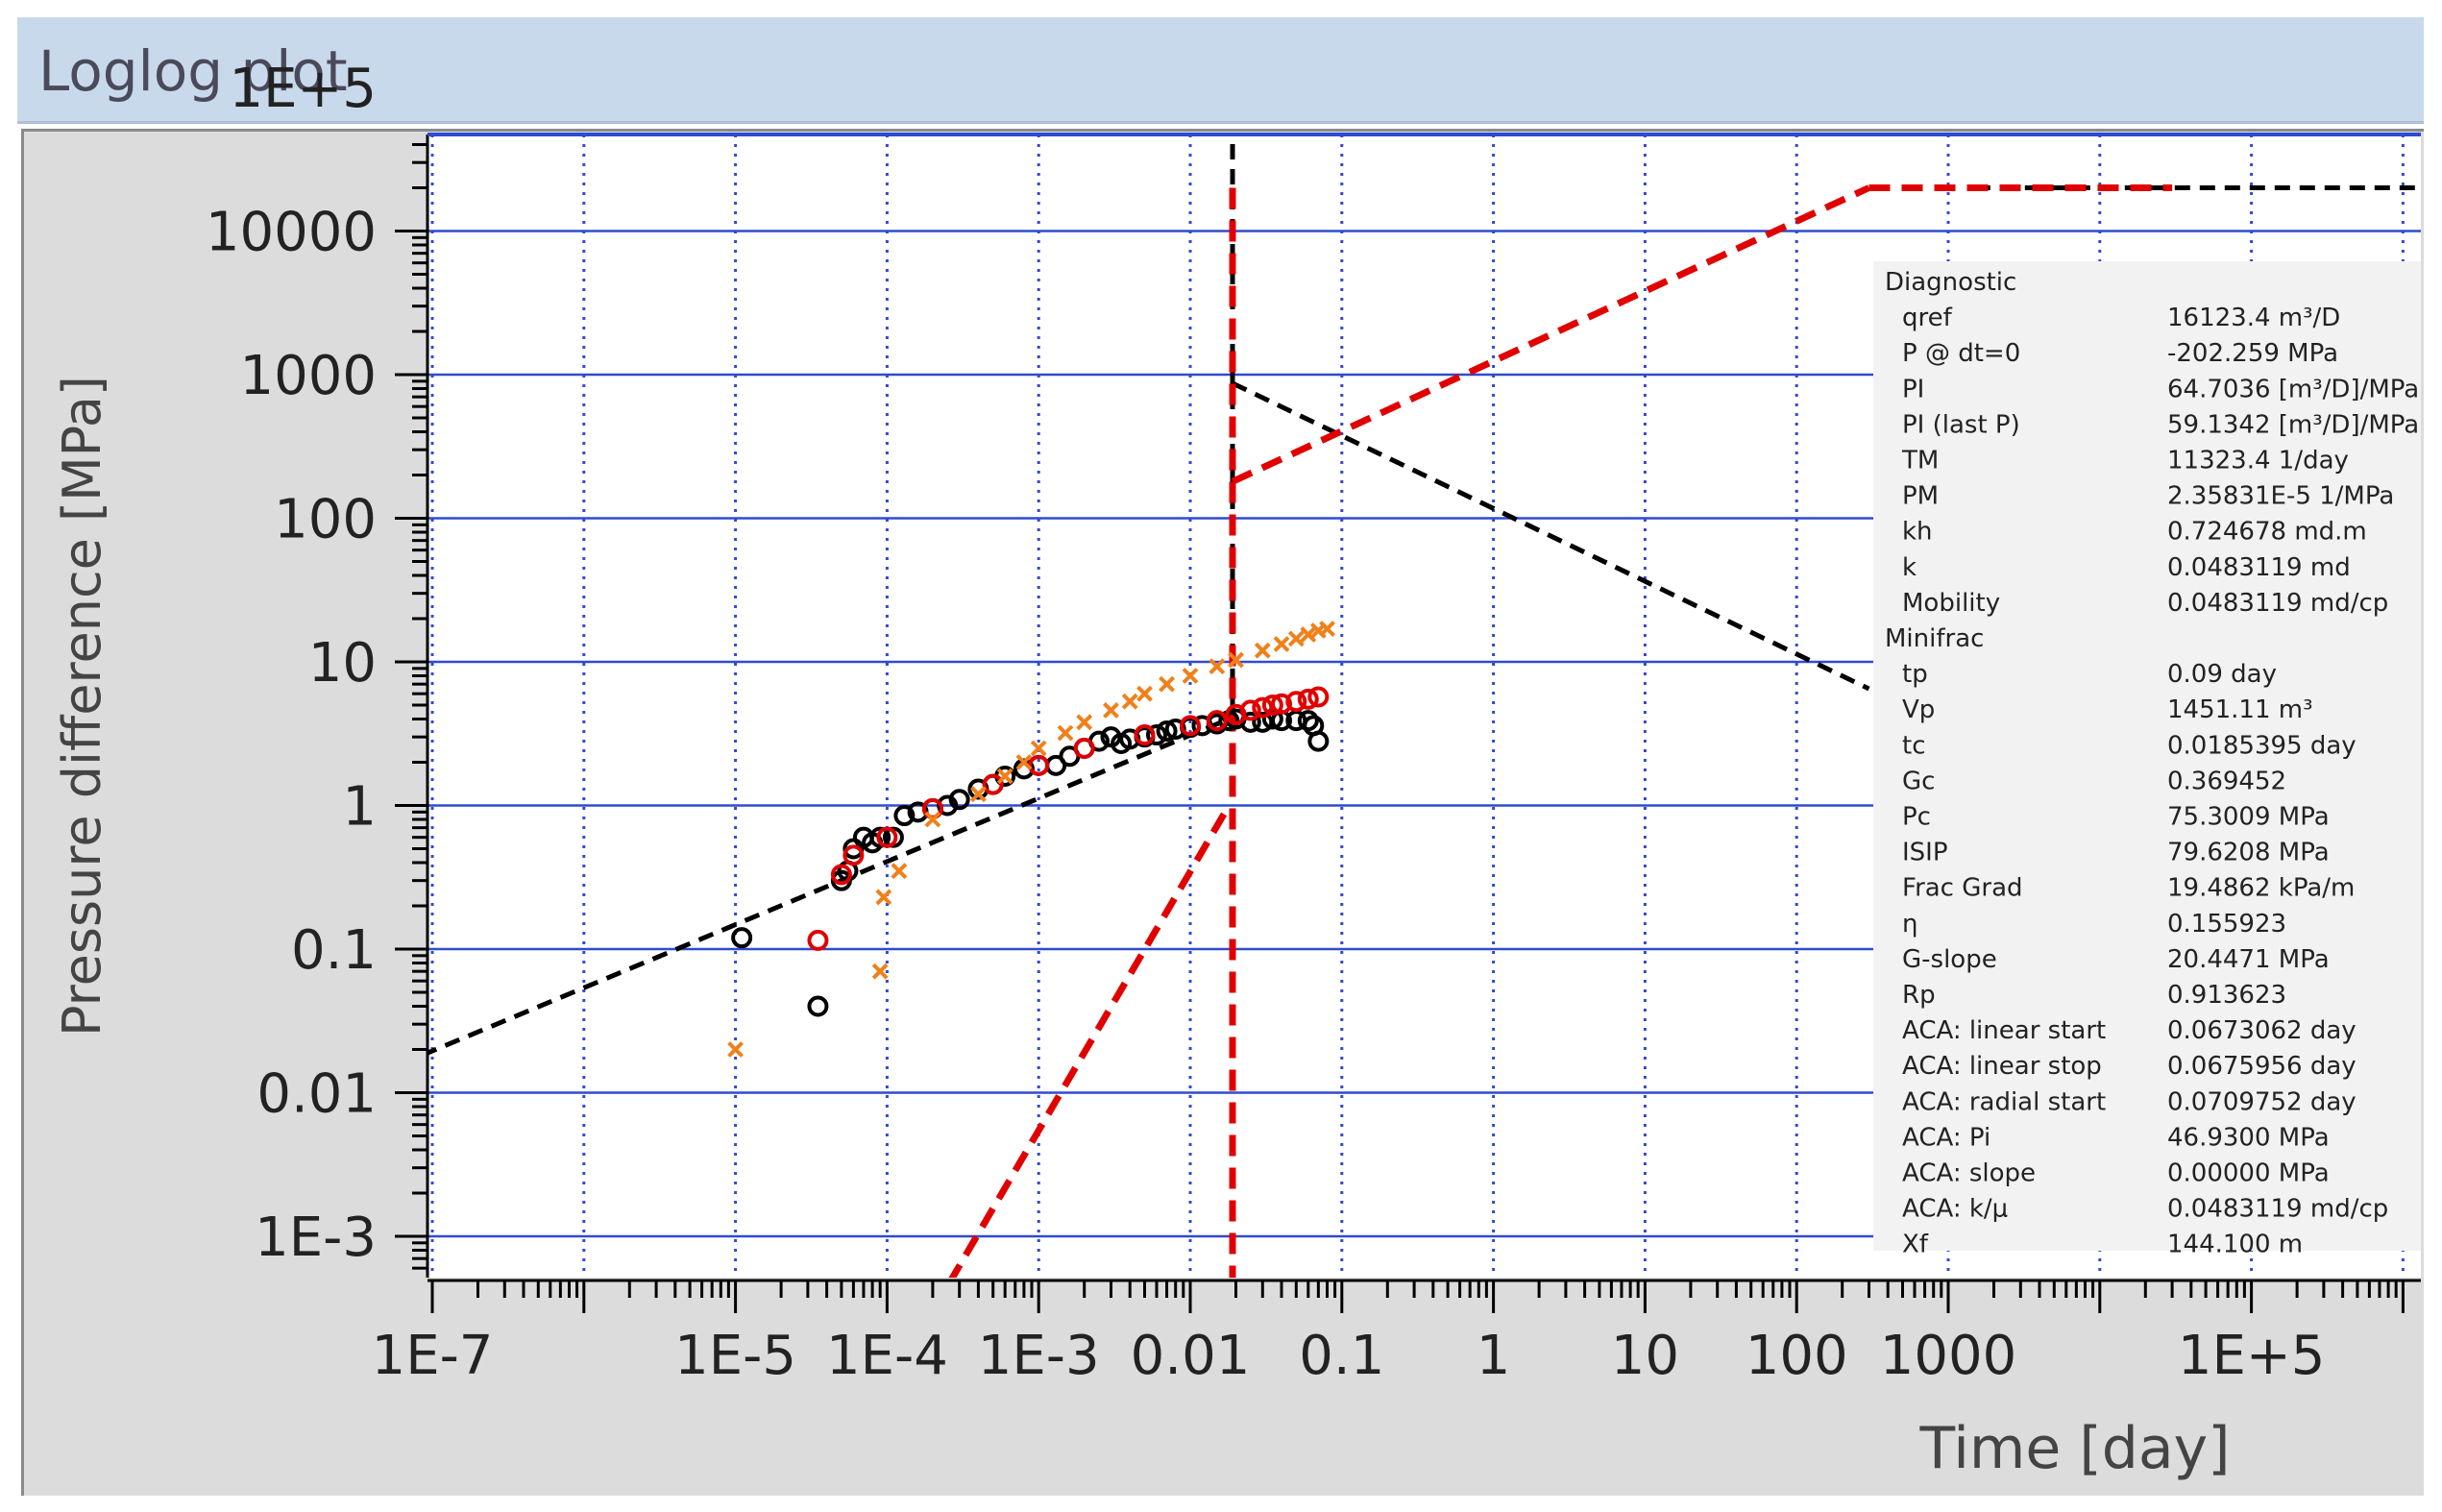 This screenshot has height=1512, width=2442. Describe the element at coordinates (2261, 888) in the screenshot. I see `diagnostic-value: 19.4862 kPa/m` at that location.